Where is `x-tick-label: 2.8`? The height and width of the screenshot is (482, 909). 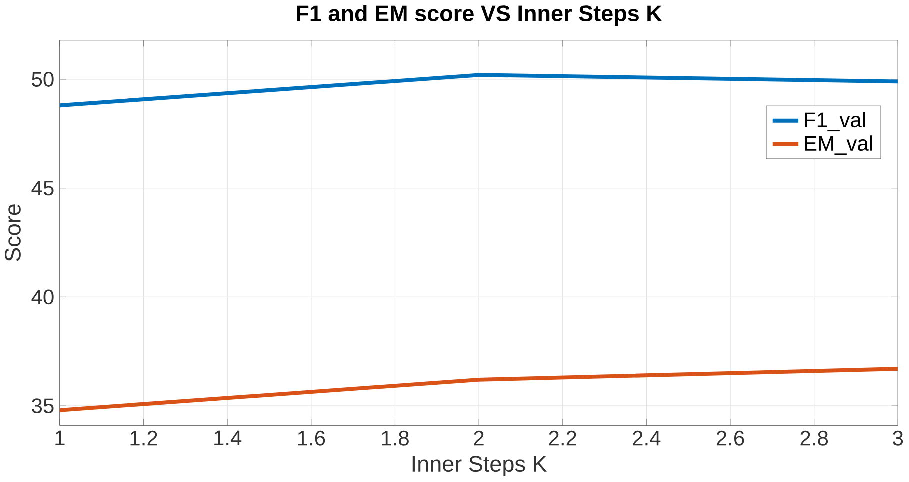 x-tick-label: 2.8 is located at coordinates (814, 438).